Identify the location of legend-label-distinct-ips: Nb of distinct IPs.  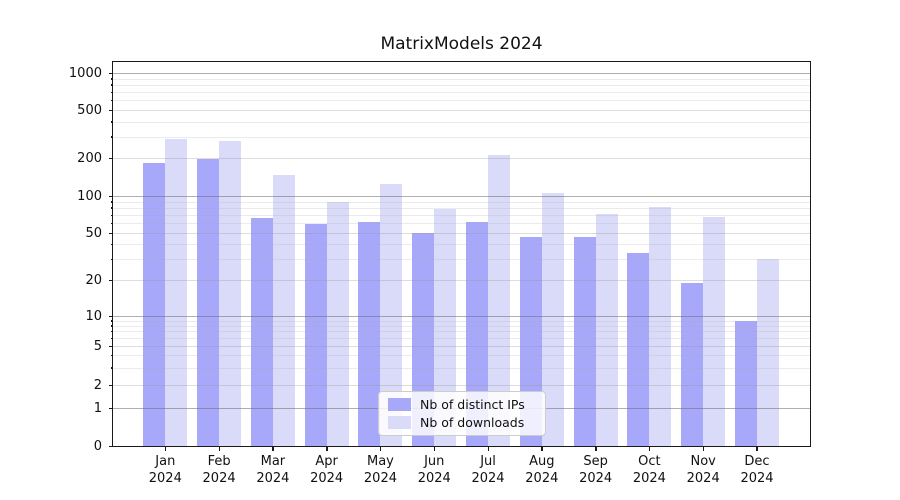
(472, 404).